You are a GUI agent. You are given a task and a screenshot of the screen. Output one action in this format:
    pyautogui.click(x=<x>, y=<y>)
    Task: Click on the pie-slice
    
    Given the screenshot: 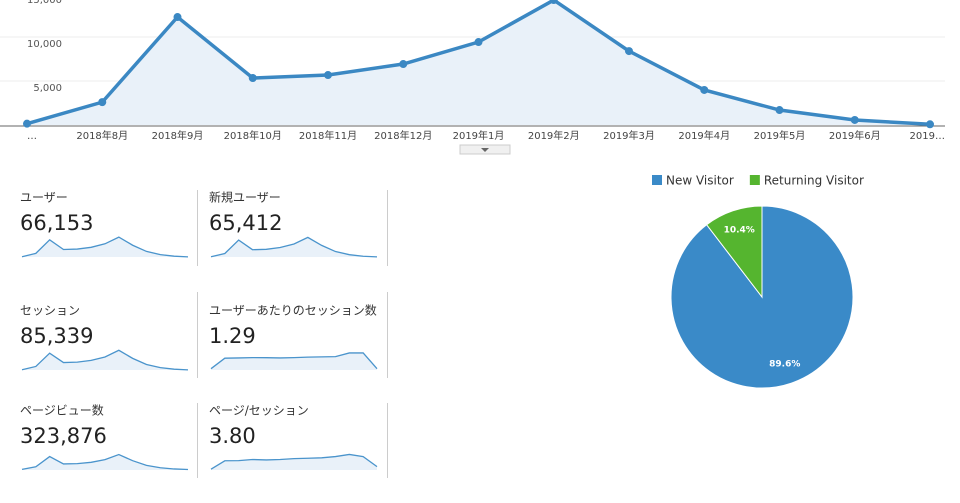 What is the action you would take?
    pyautogui.click(x=734, y=252)
    